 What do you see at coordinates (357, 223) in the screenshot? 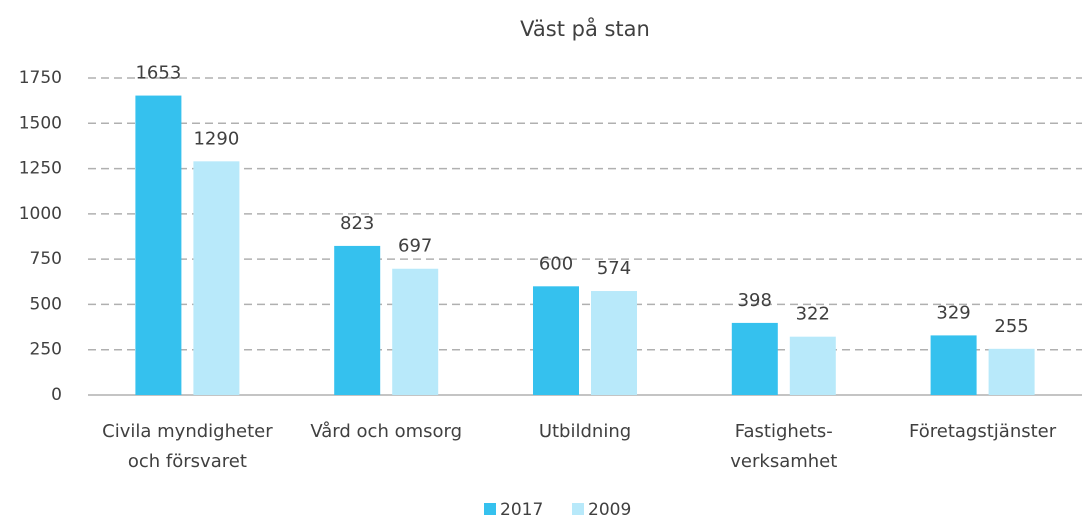
I see `value-label: 823` at bounding box center [357, 223].